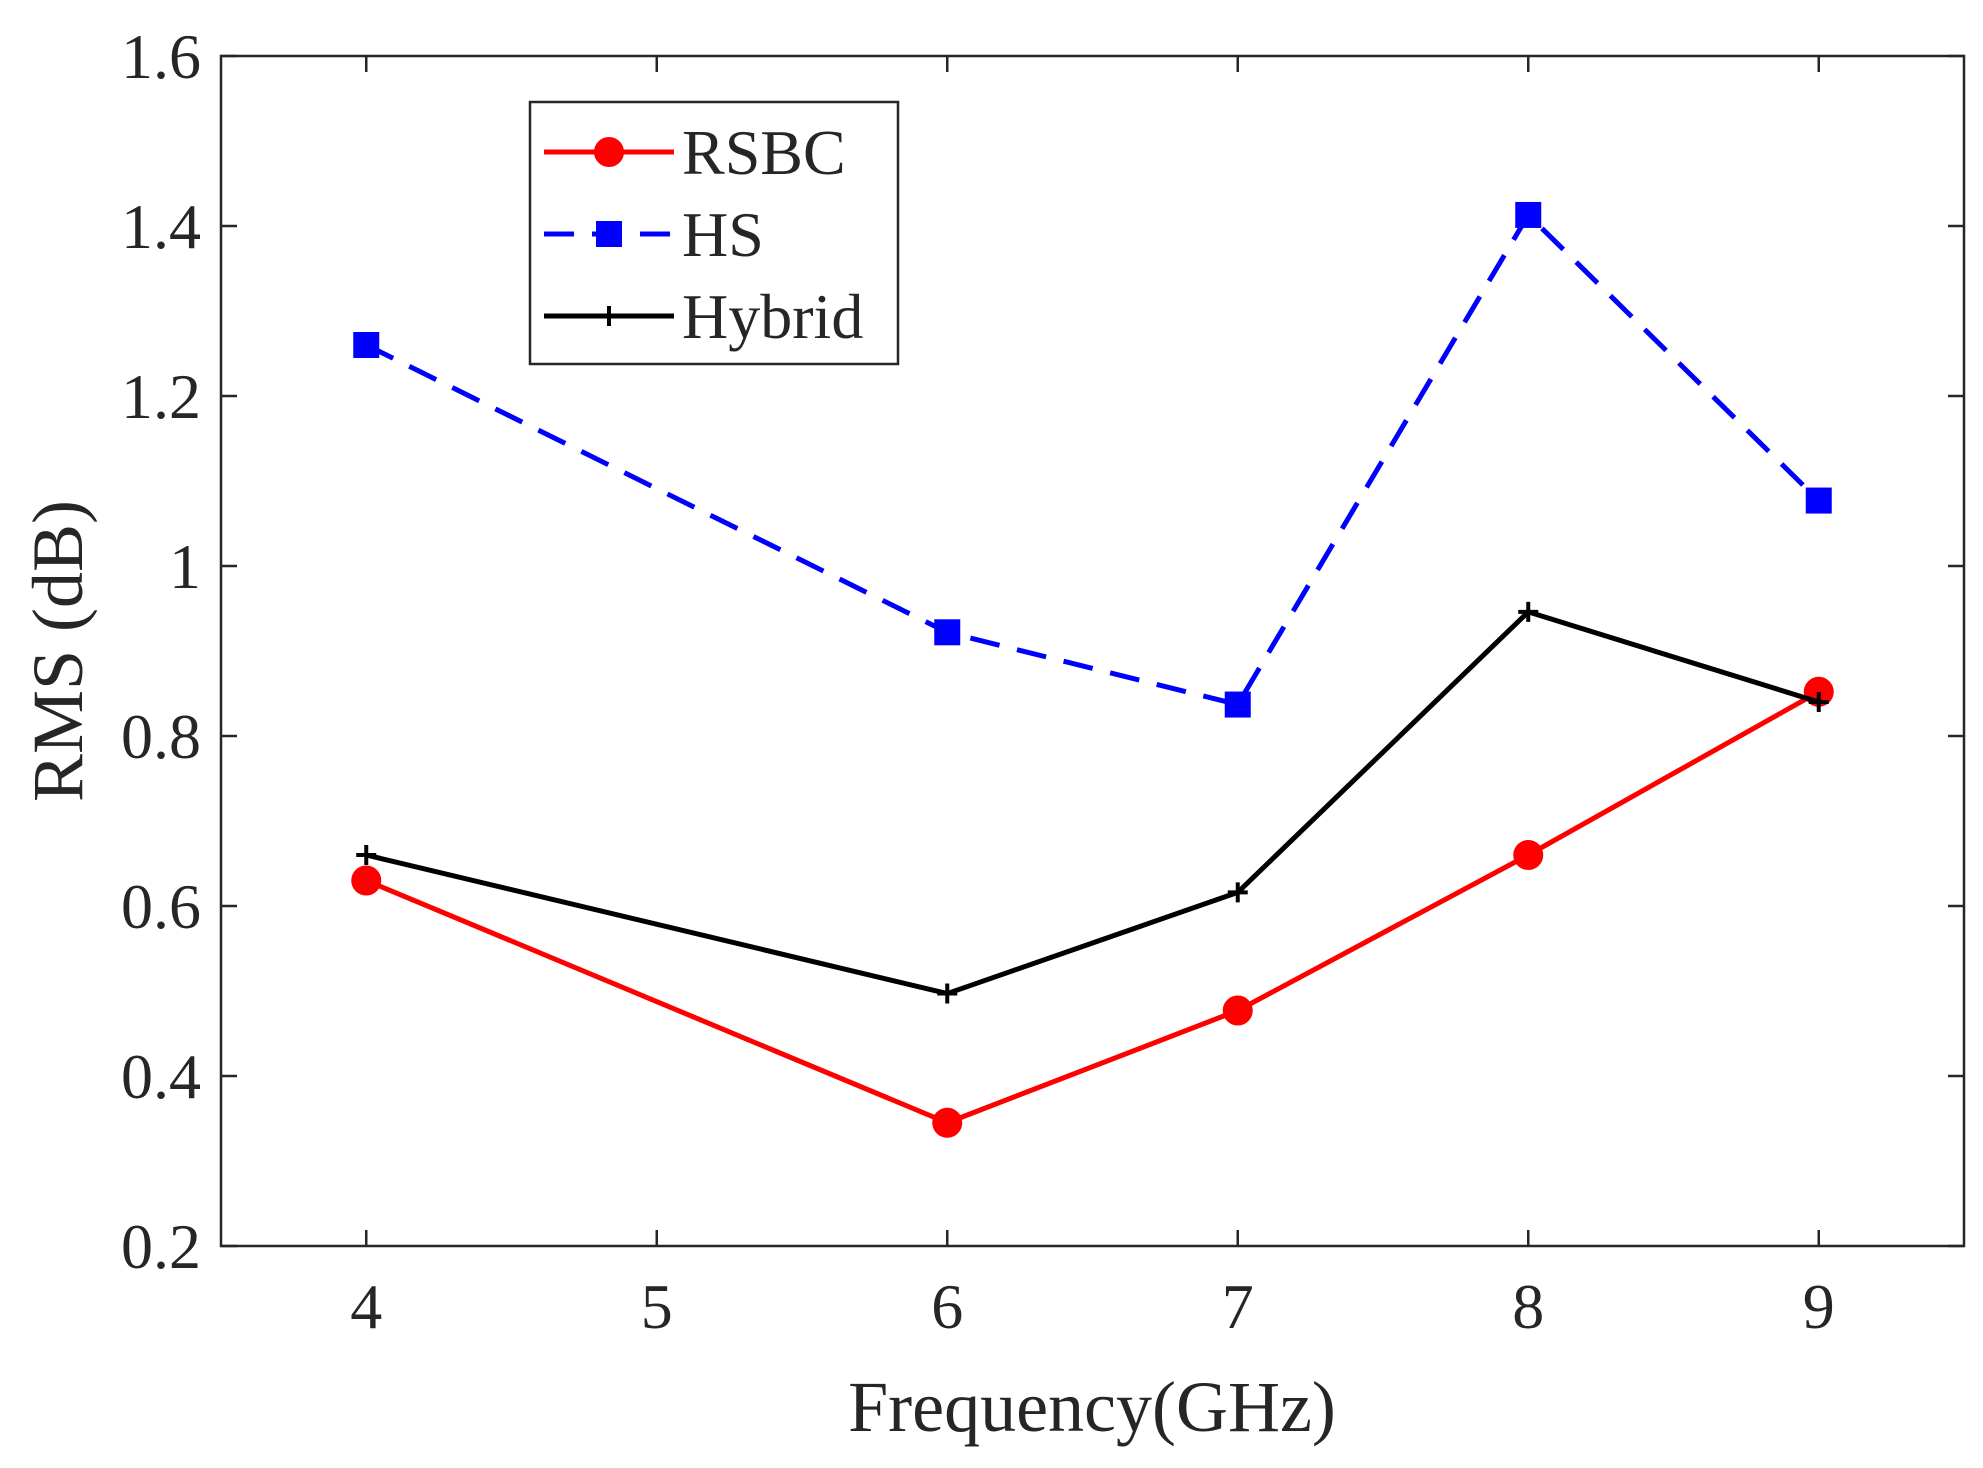 Image resolution: width=1983 pixels, height=1468 pixels. What do you see at coordinates (1092, 1407) in the screenshot?
I see `x-axis-label: Frequency(GHz)` at bounding box center [1092, 1407].